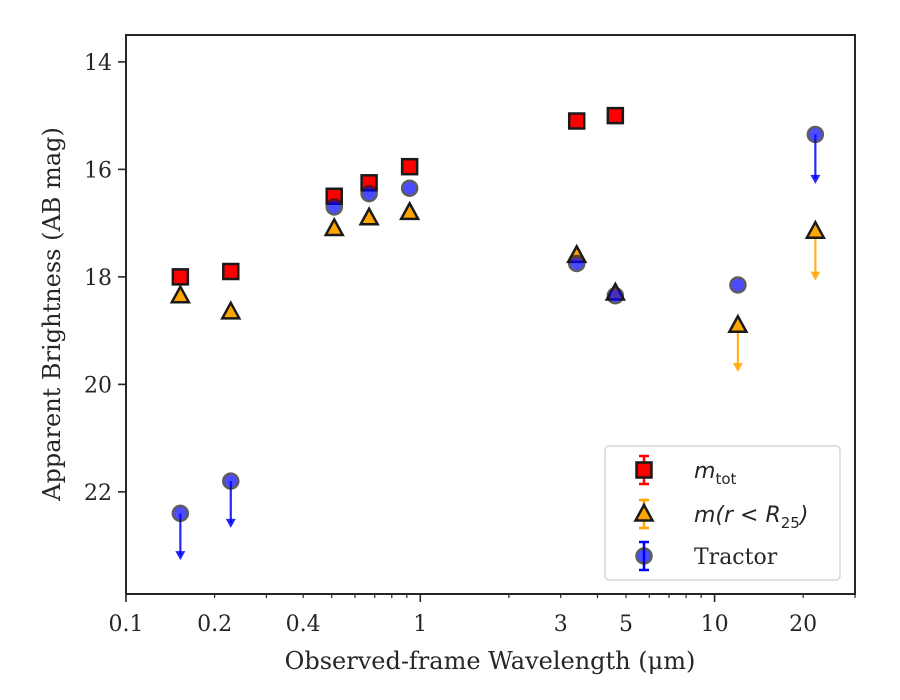 The height and width of the screenshot is (700, 900). Describe the element at coordinates (482, 615) in the screenshot. I see `x-axis: 0.1 0.2 0.4 1 3 5 10 20` at that location.